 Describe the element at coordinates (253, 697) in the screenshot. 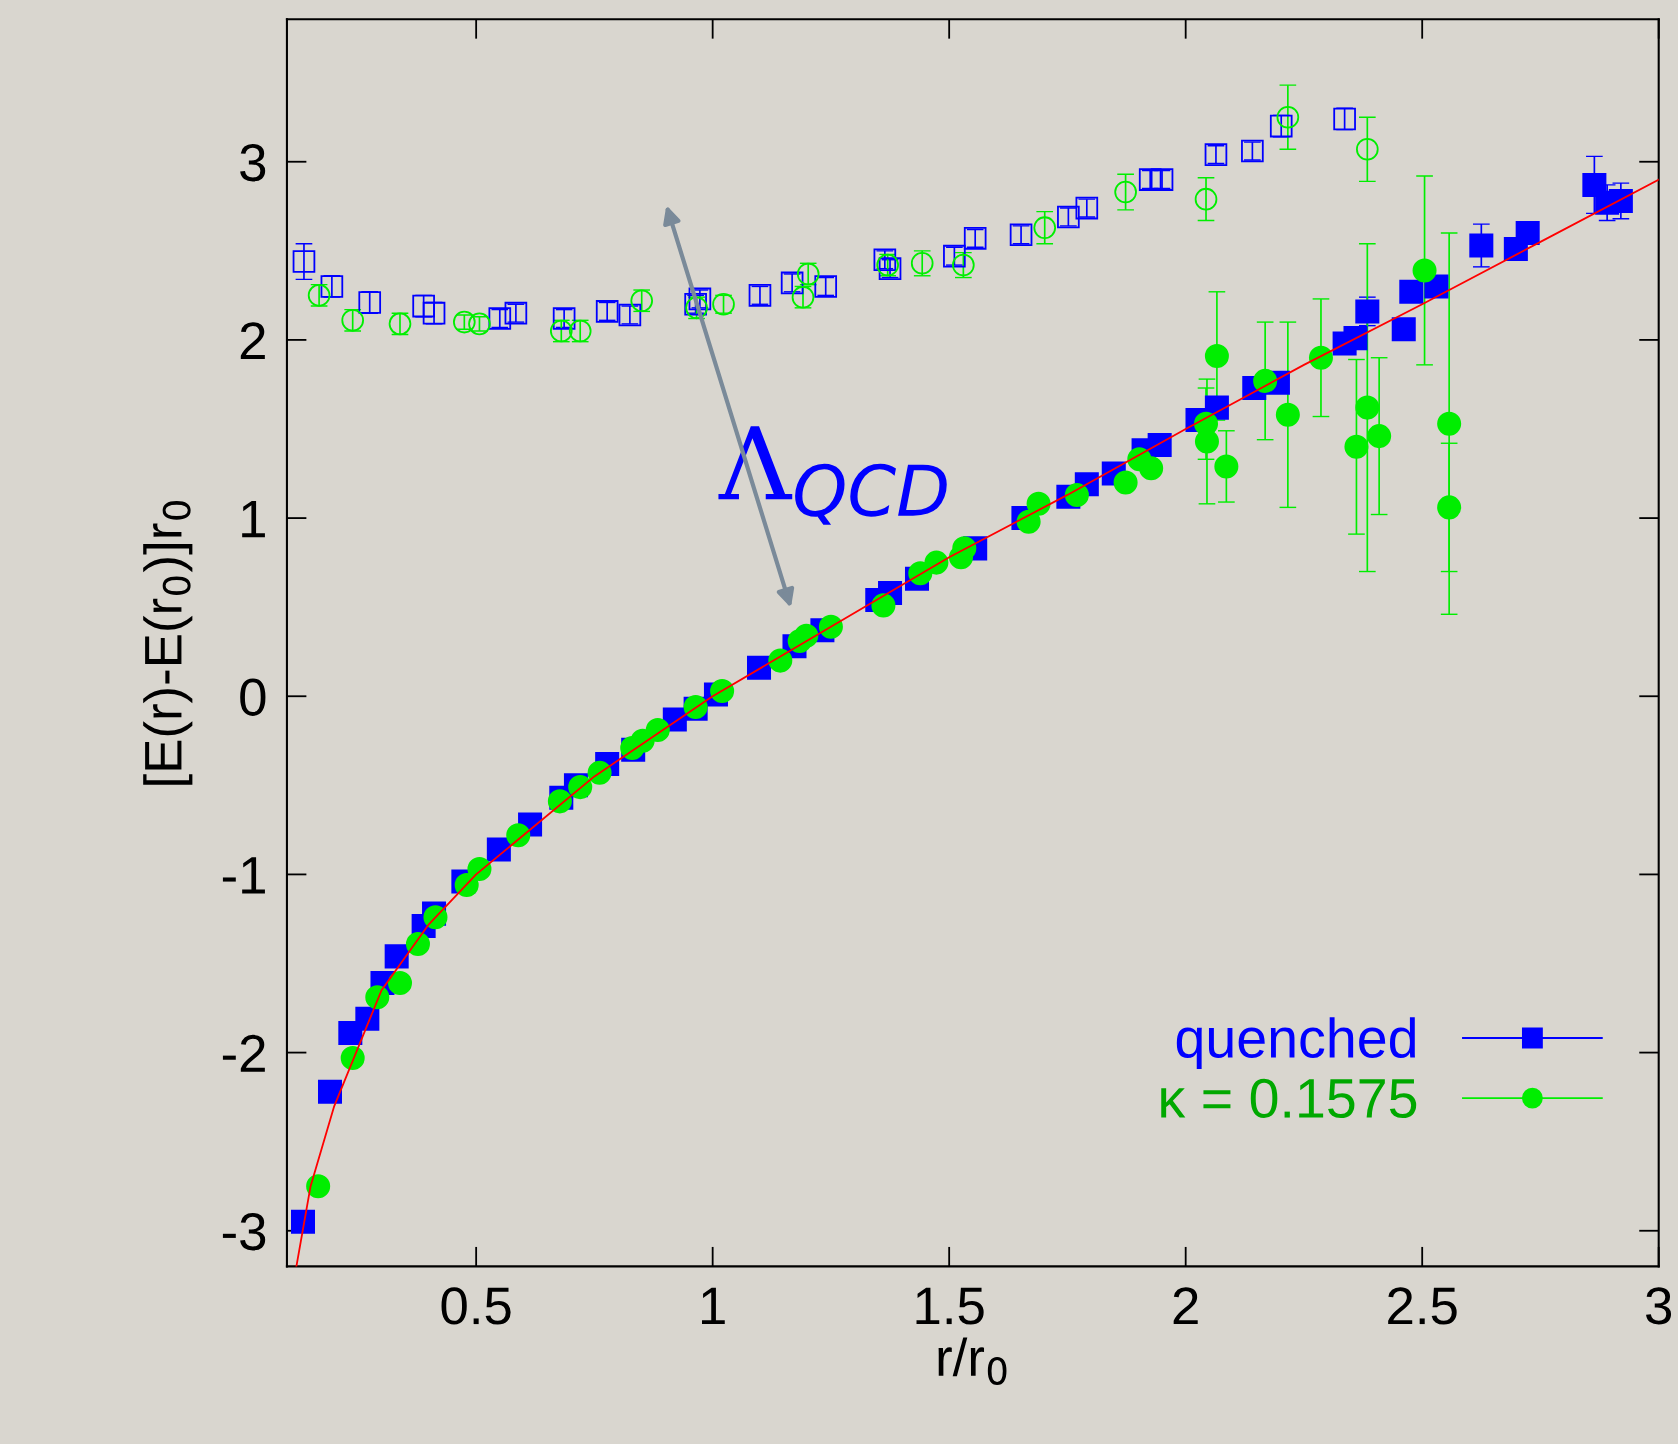

I see `y-tick-label: 0` at that location.